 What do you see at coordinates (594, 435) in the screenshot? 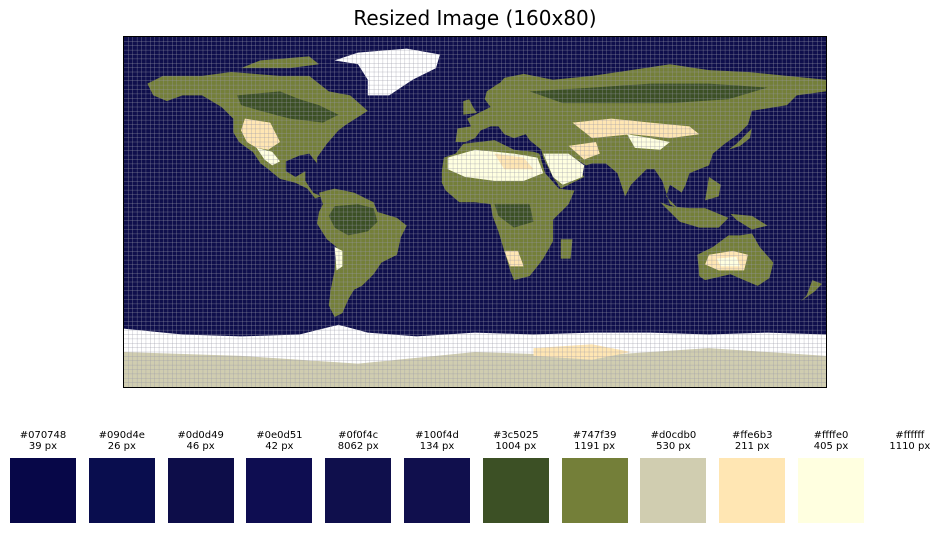
I see `swatch-hex-label: #747f39` at bounding box center [594, 435].